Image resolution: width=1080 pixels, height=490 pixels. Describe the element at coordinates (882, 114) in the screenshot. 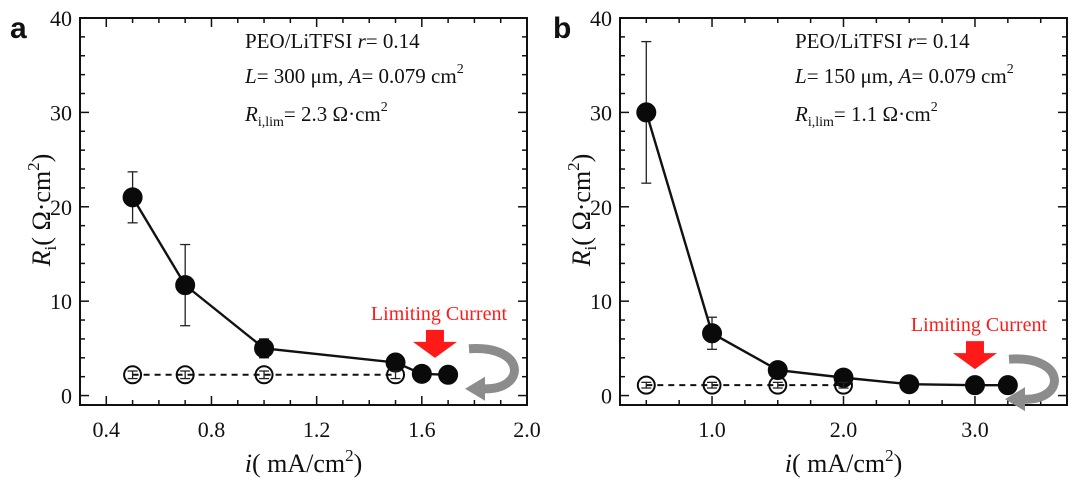

I see `annotation-text: = 1.1 Ω·cm` at that location.